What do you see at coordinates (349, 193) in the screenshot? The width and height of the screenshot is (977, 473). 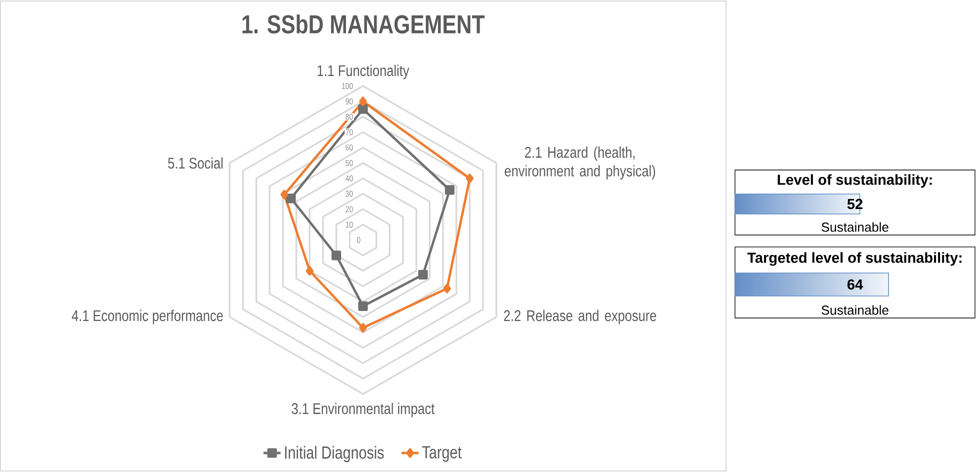 I see `y-tick-label: 30` at bounding box center [349, 193].